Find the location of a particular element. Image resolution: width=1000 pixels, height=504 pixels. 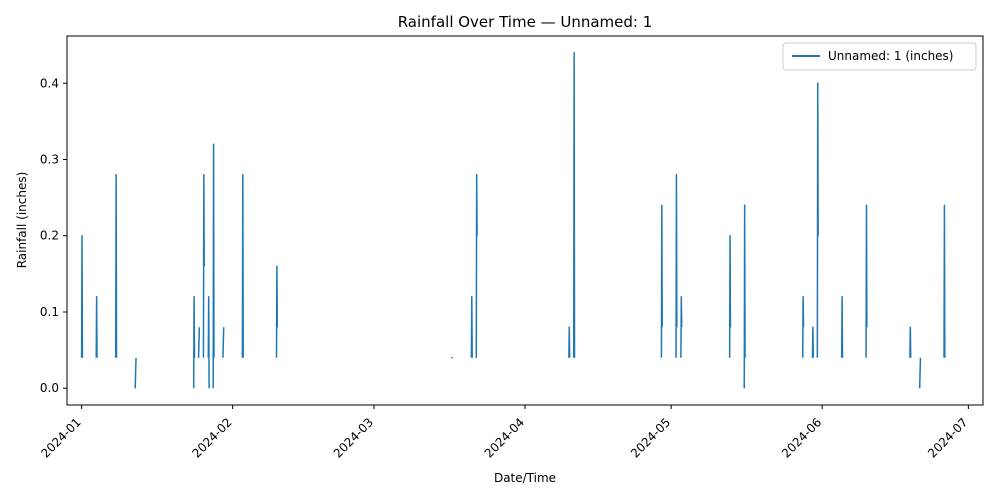

legend: Unnamed: 1 (inches) is located at coordinates (879, 56).